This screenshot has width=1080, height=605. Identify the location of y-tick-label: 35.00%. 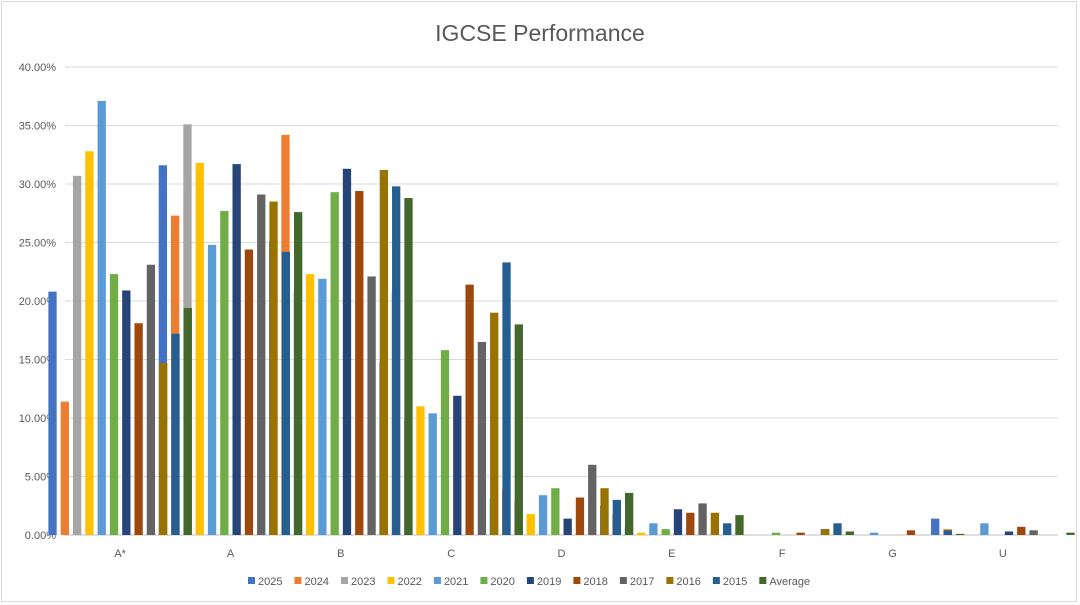
(38, 127).